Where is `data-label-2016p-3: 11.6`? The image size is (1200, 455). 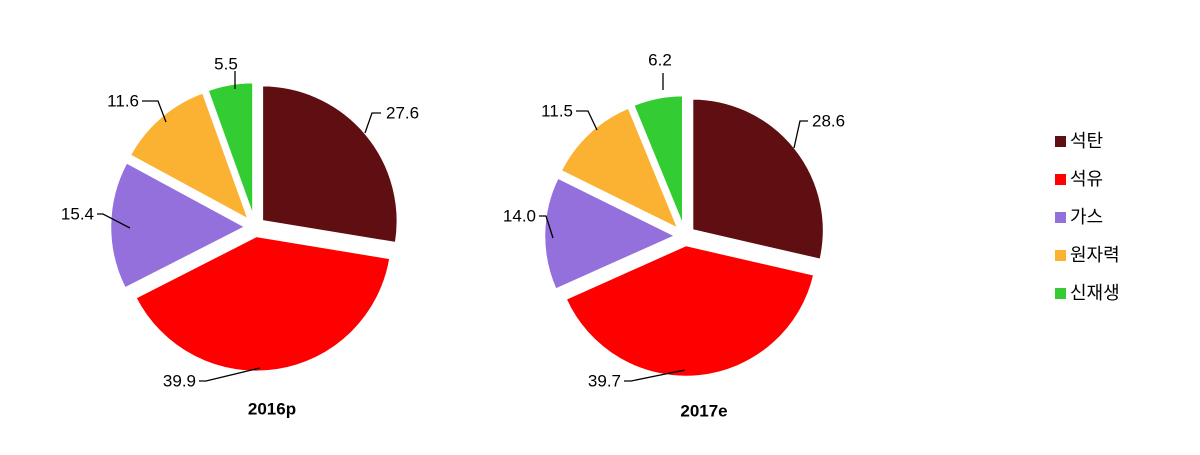
data-label-2016p-3: 11.6 is located at coordinates (123, 100).